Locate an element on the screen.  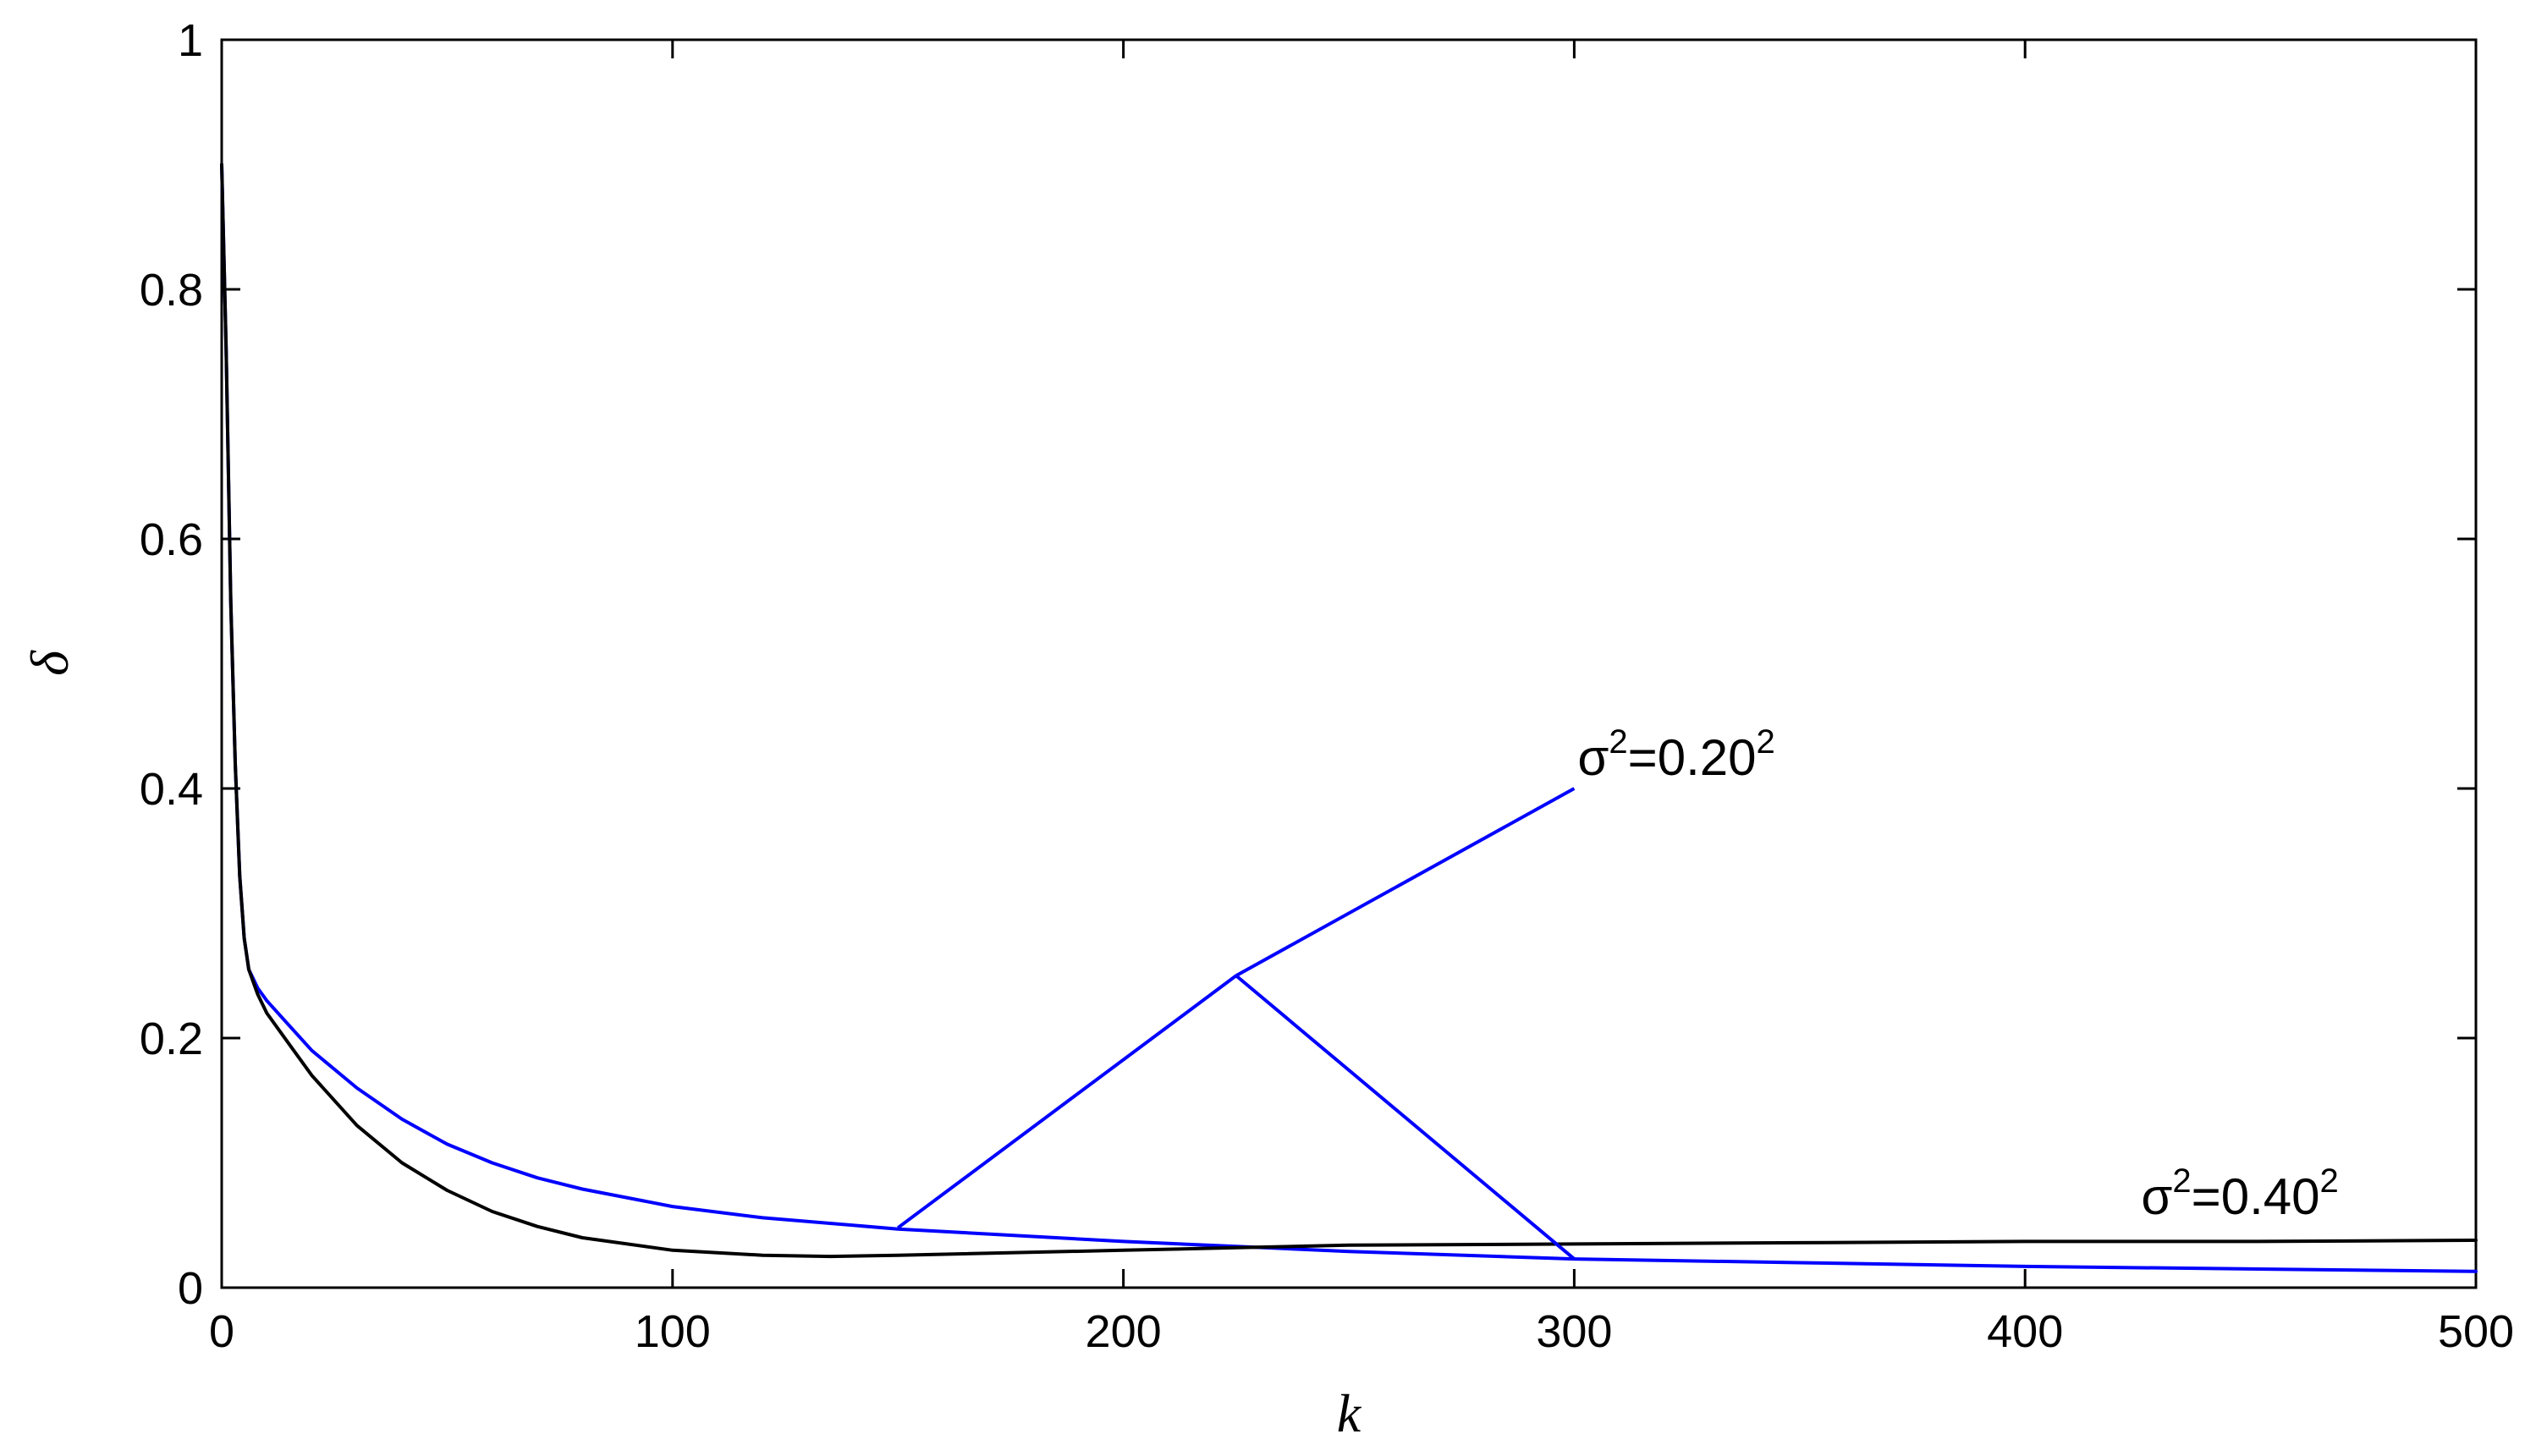
x-axis-label: k is located at coordinates (1349, 1413).